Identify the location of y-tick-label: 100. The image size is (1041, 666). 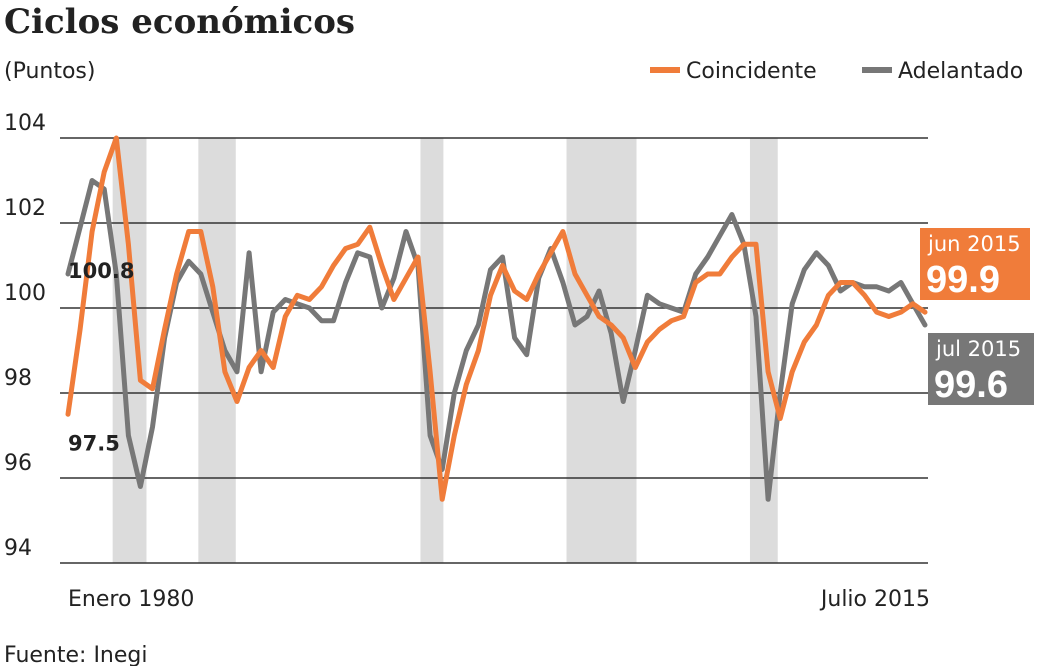
(25, 293).